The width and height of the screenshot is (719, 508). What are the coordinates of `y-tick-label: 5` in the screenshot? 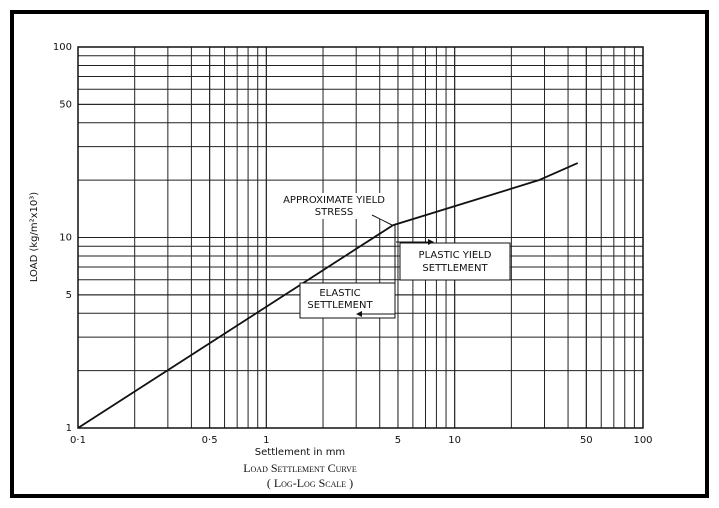 It's located at (69, 295).